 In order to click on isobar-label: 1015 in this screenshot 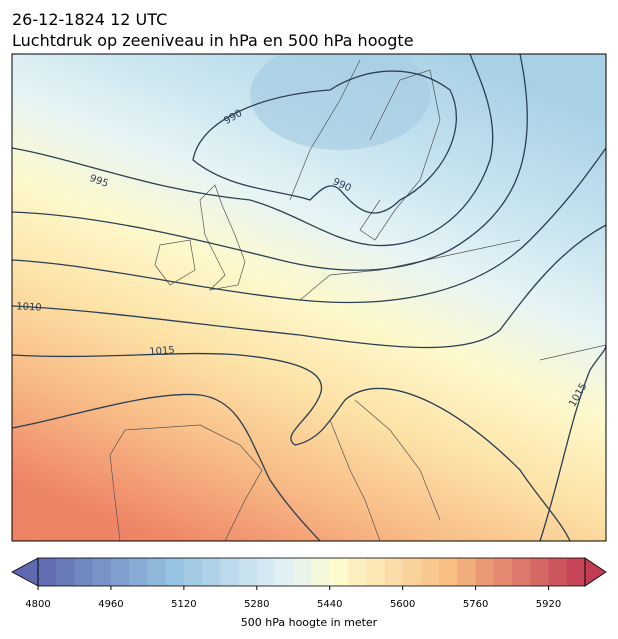, I will do `click(162, 351)`.